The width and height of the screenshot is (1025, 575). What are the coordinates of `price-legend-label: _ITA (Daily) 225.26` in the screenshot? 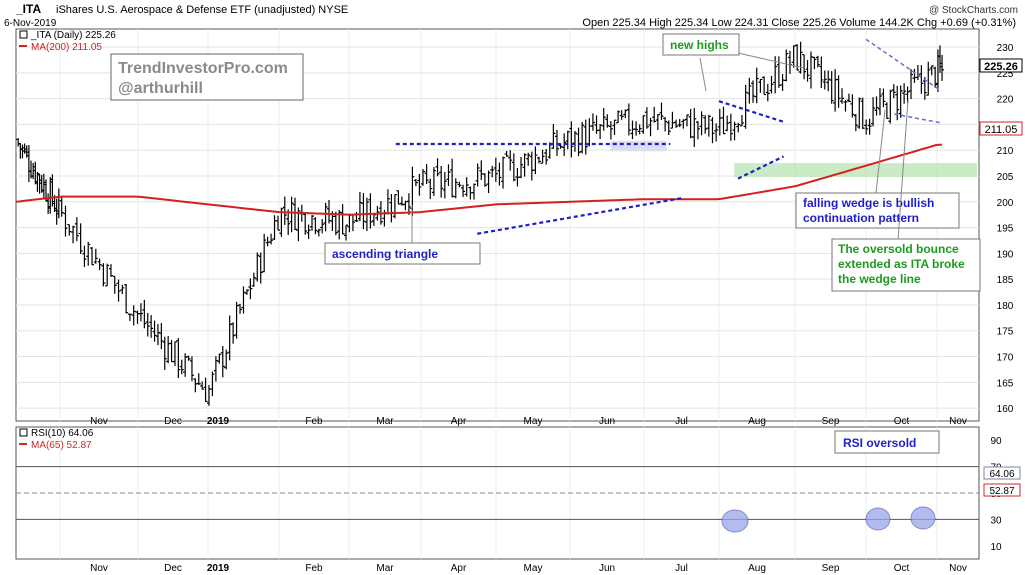 It's located at (73, 35).